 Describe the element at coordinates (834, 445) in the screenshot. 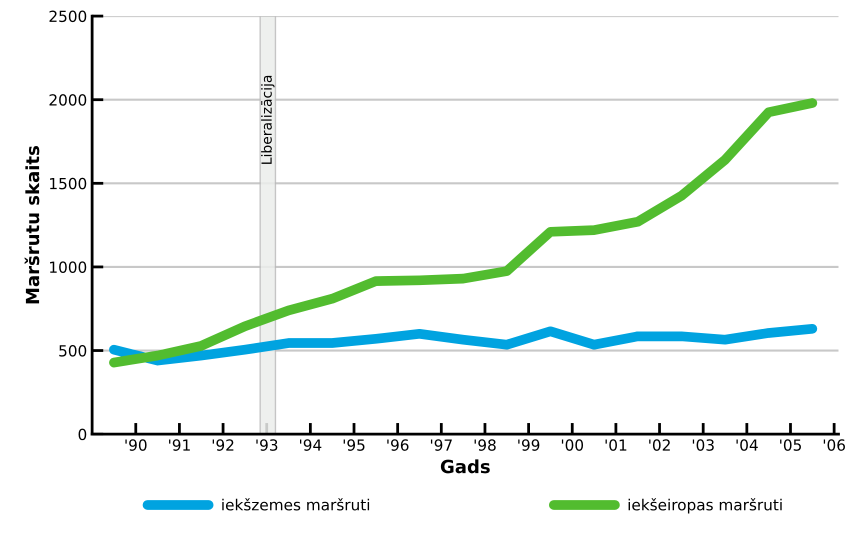

I see `x-tick-label: '06` at that location.